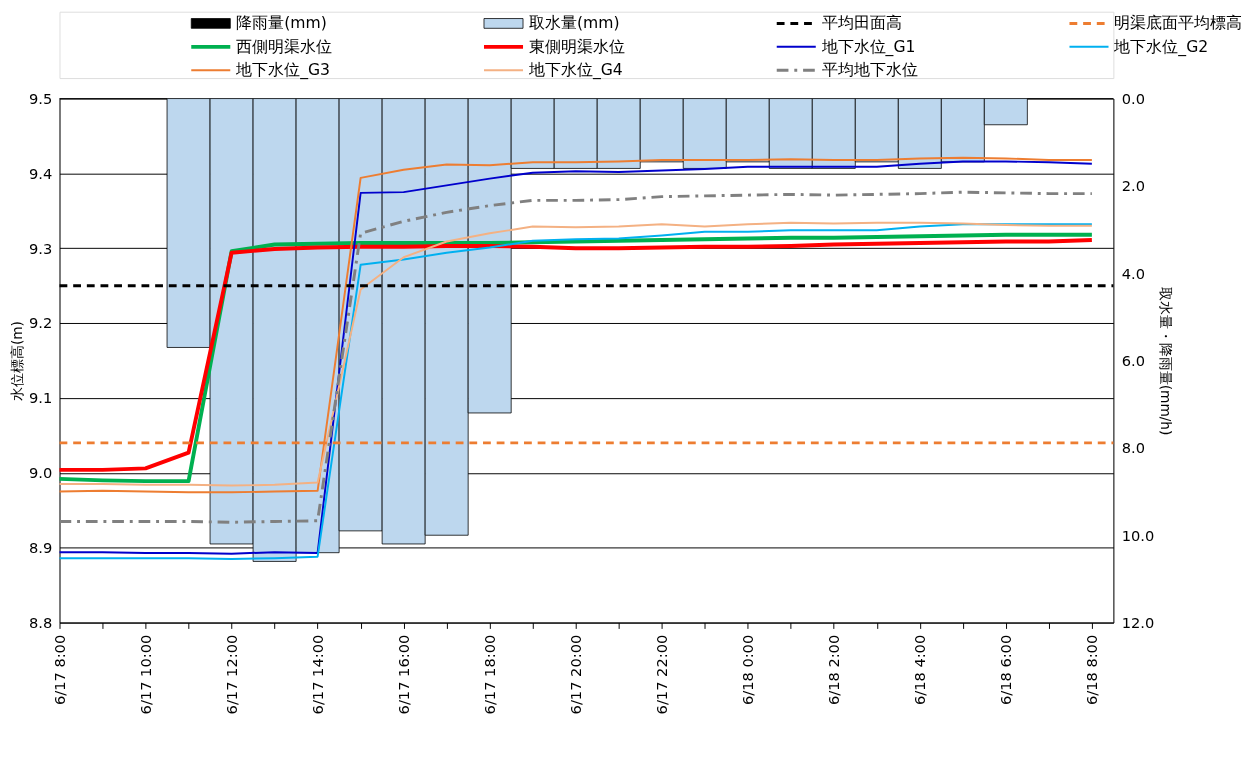 Image resolution: width=1250 pixels, height=758 pixels. Describe the element at coordinates (317, 674) in the screenshot. I see `x-tick-label: 6/17 14:00` at that location.